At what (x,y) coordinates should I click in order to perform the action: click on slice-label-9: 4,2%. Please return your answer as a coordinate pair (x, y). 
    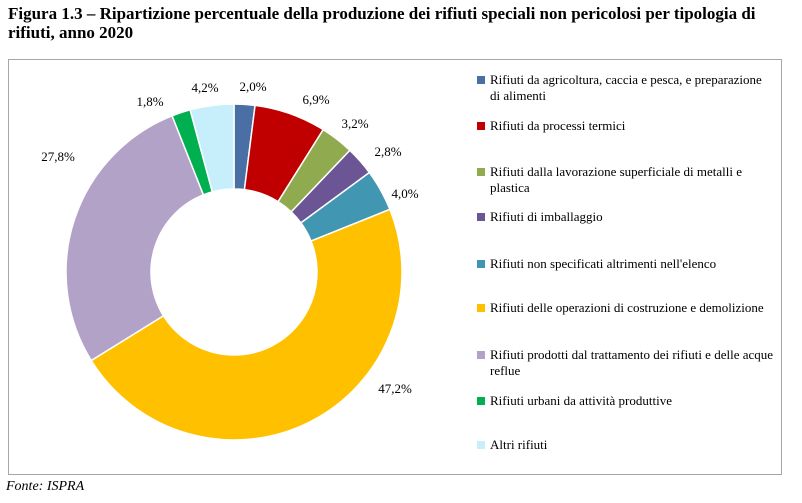
    Looking at the image, I should click on (204, 87).